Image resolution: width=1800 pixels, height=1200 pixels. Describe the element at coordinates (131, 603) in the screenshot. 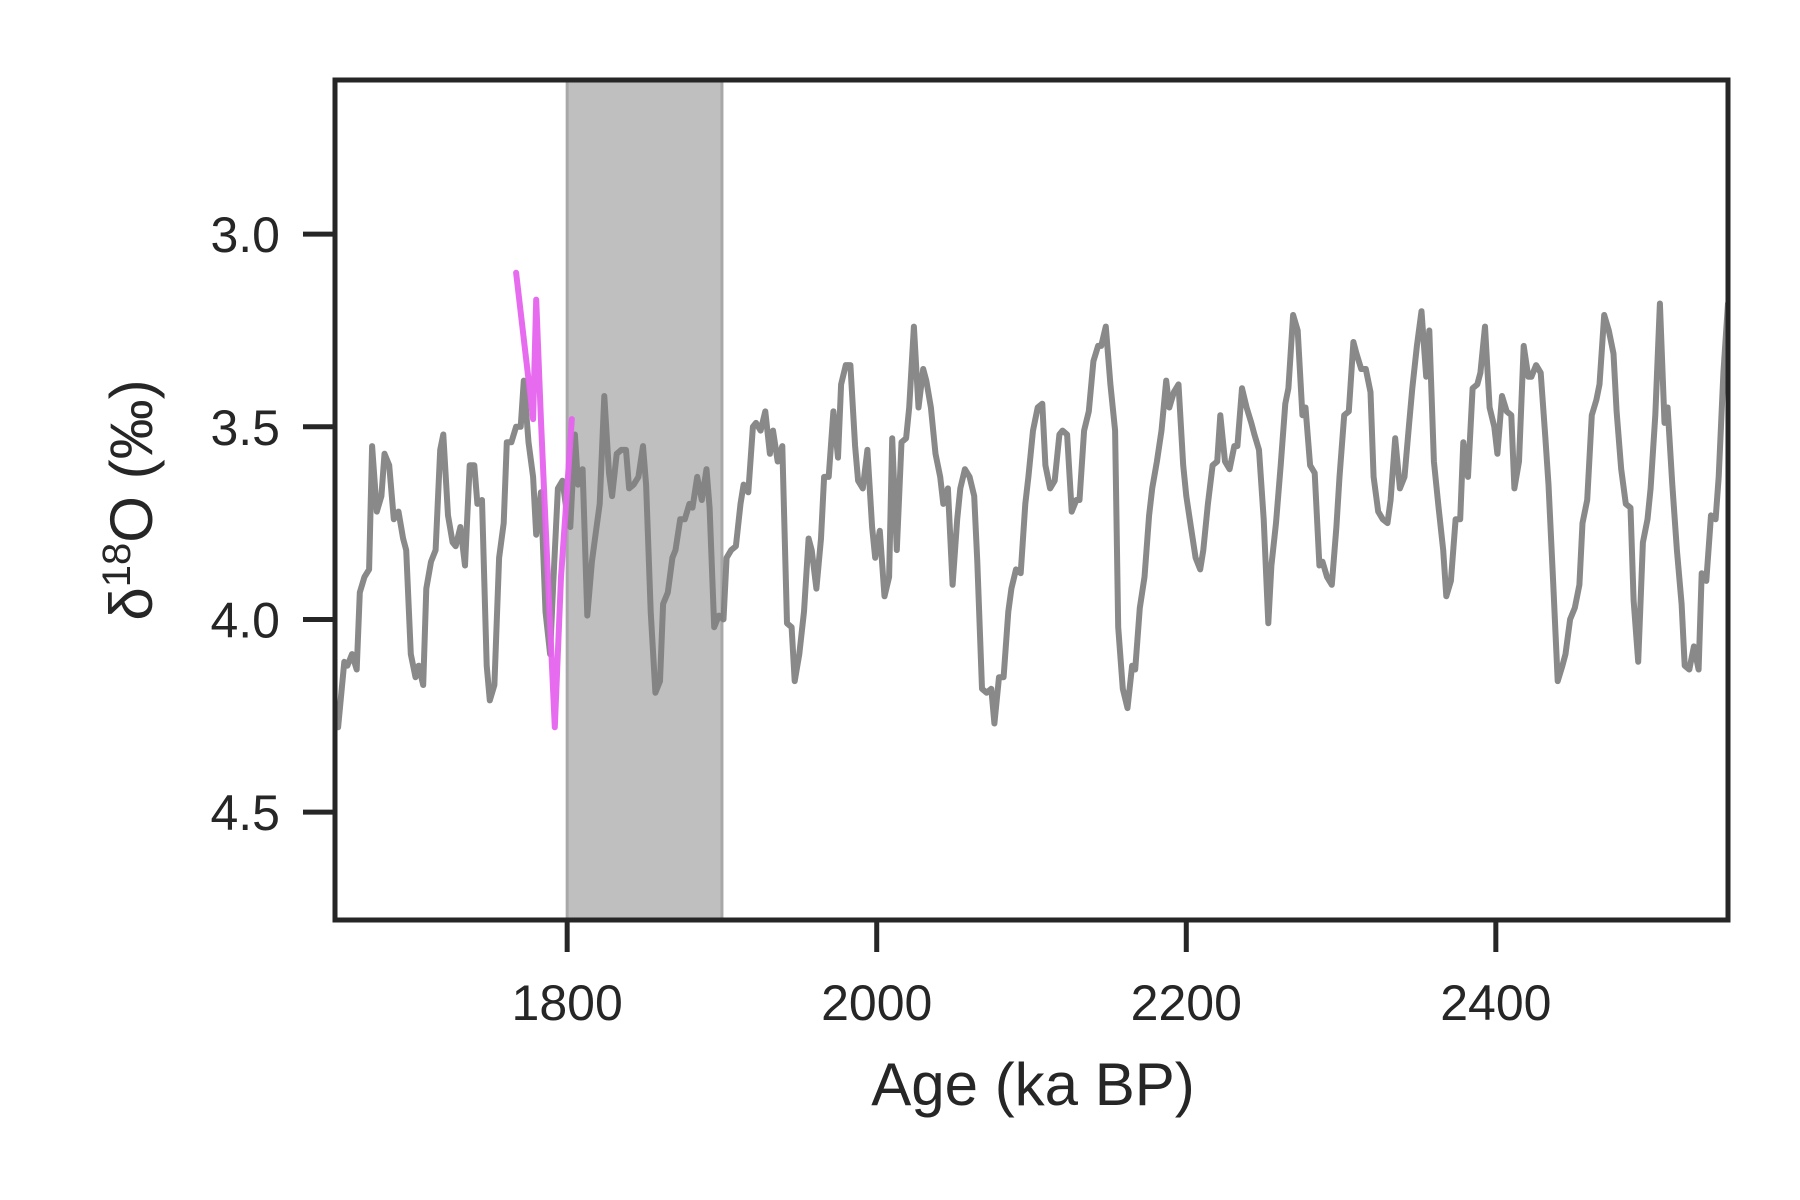

I see `y-axis-label-base: δ` at that location.